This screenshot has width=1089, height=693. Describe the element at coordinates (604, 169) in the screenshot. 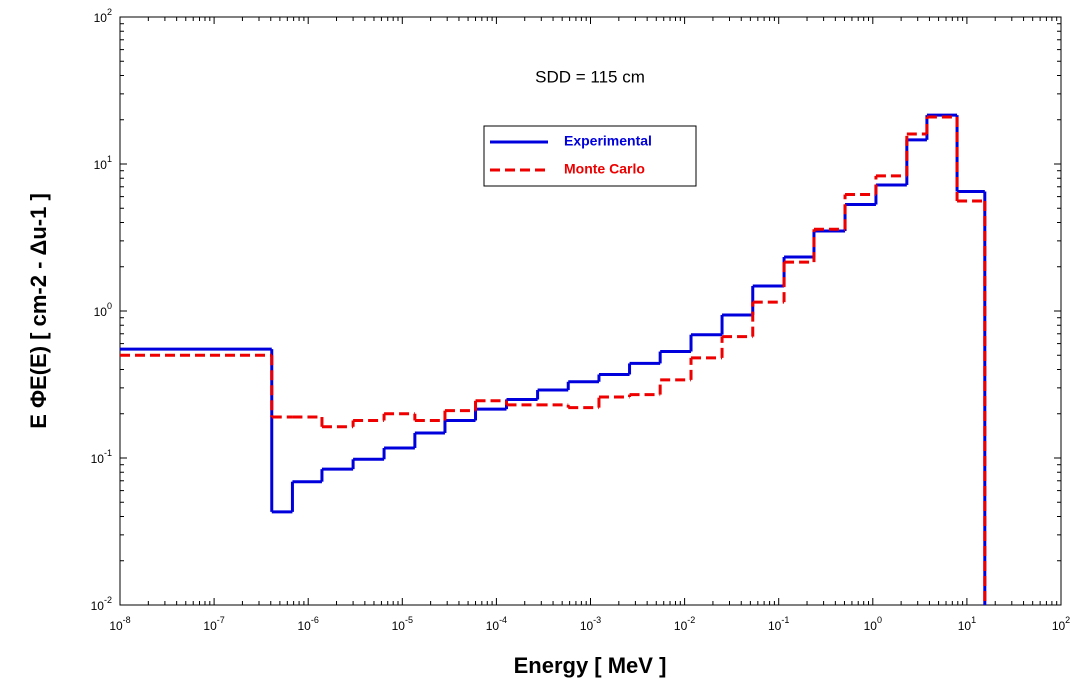

I see `legend-label: Monte Carlo` at that location.